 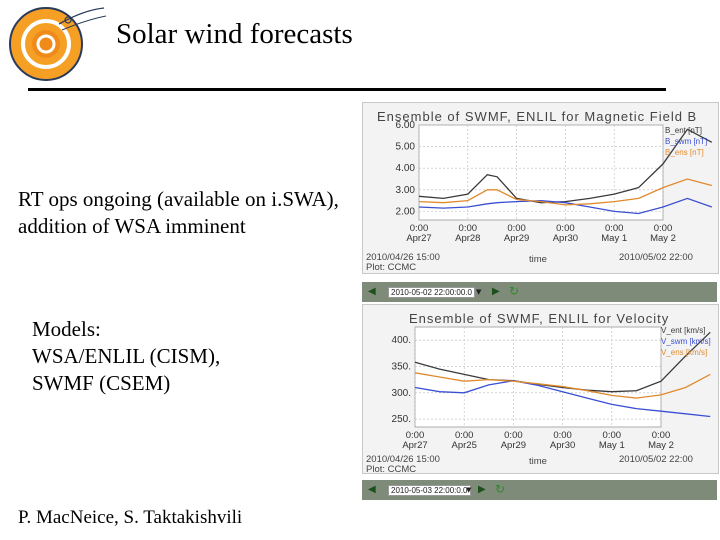 What do you see at coordinates (686, 141) in the screenshot?
I see `legend-b-swm: B_swm [nT]` at bounding box center [686, 141].